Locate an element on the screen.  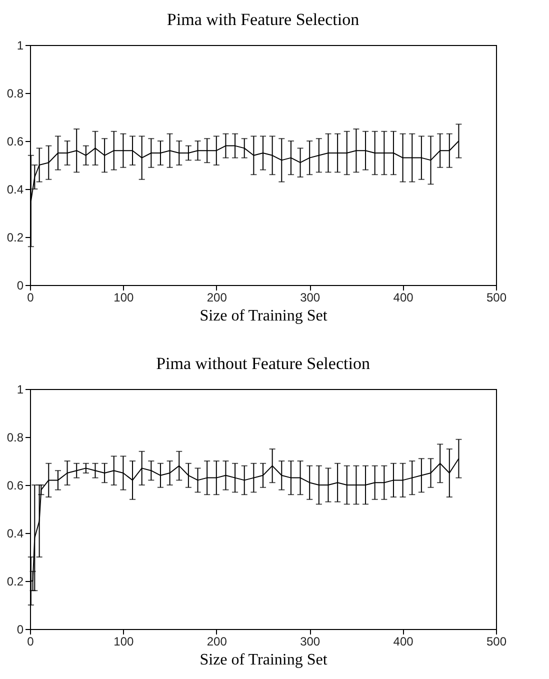
chart-title: Pima without Feature Selection is located at coordinates (263, 363).